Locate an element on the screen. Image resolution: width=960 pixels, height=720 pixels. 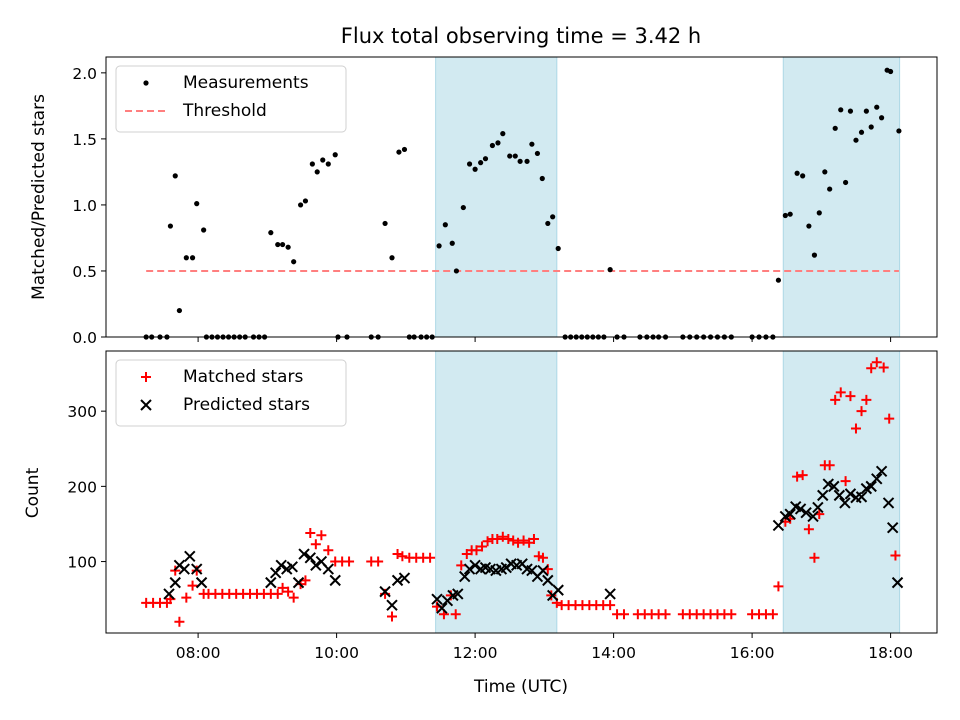
bottom-legend-box is located at coordinates (231, 393).